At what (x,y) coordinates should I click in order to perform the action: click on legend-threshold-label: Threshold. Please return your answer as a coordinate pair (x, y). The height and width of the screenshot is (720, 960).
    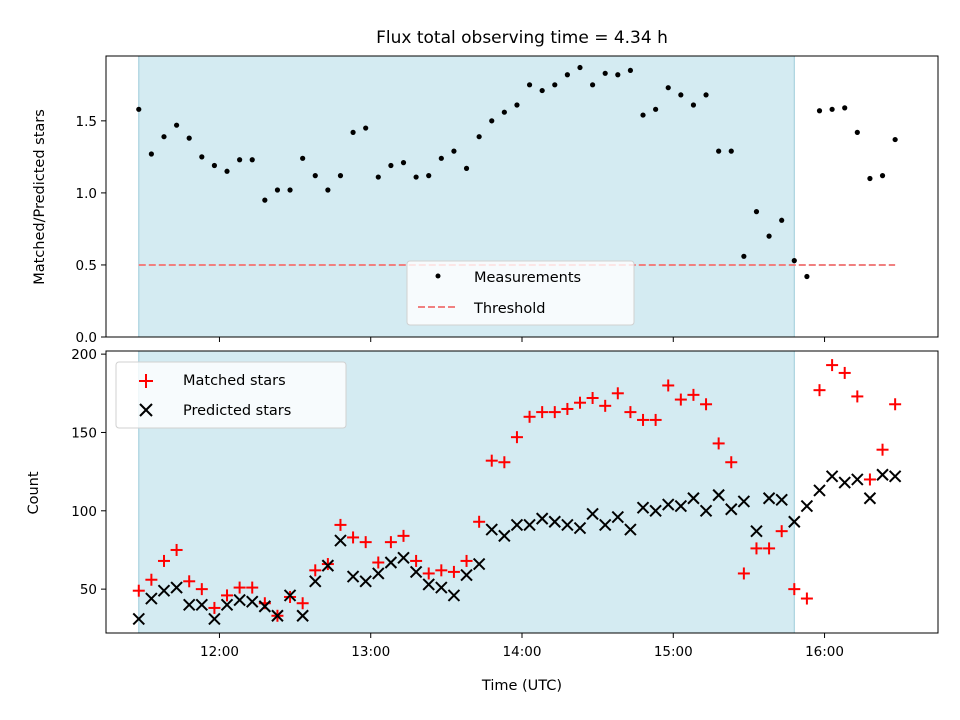
    Looking at the image, I should click on (509, 309).